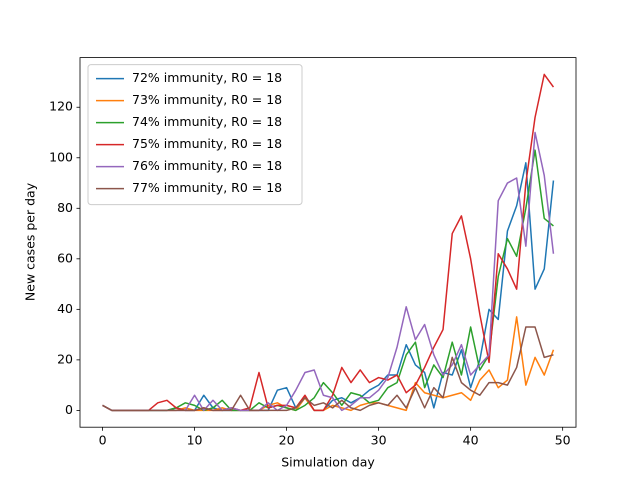 The height and width of the screenshot is (480, 640). I want to click on legend-label: 74% immunity, R0 = 18, so click(207, 121).